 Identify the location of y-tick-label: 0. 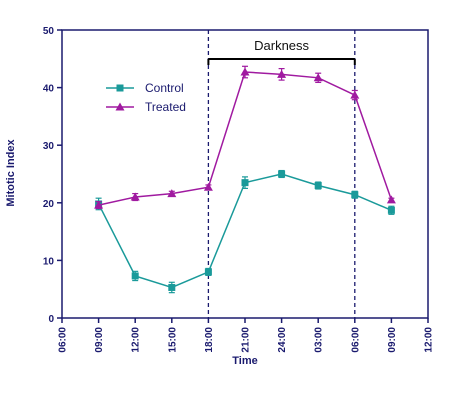
(51, 319).